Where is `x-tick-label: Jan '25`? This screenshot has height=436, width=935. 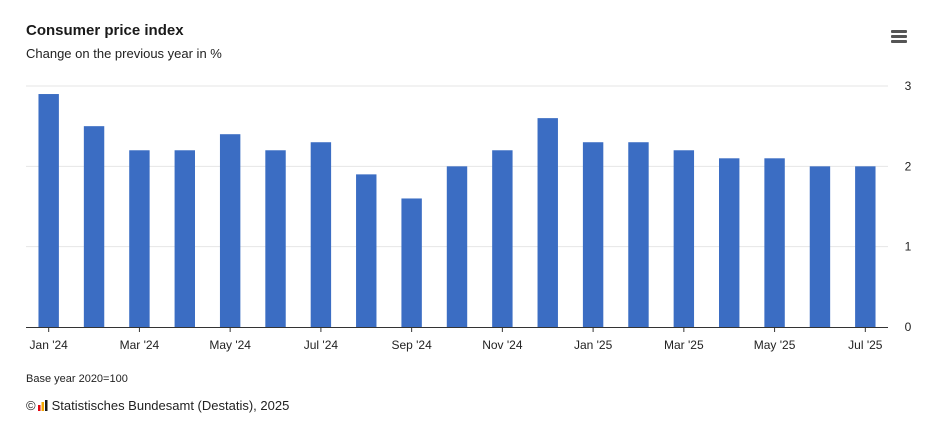
x-tick-label: Jan '25 is located at coordinates (593, 345).